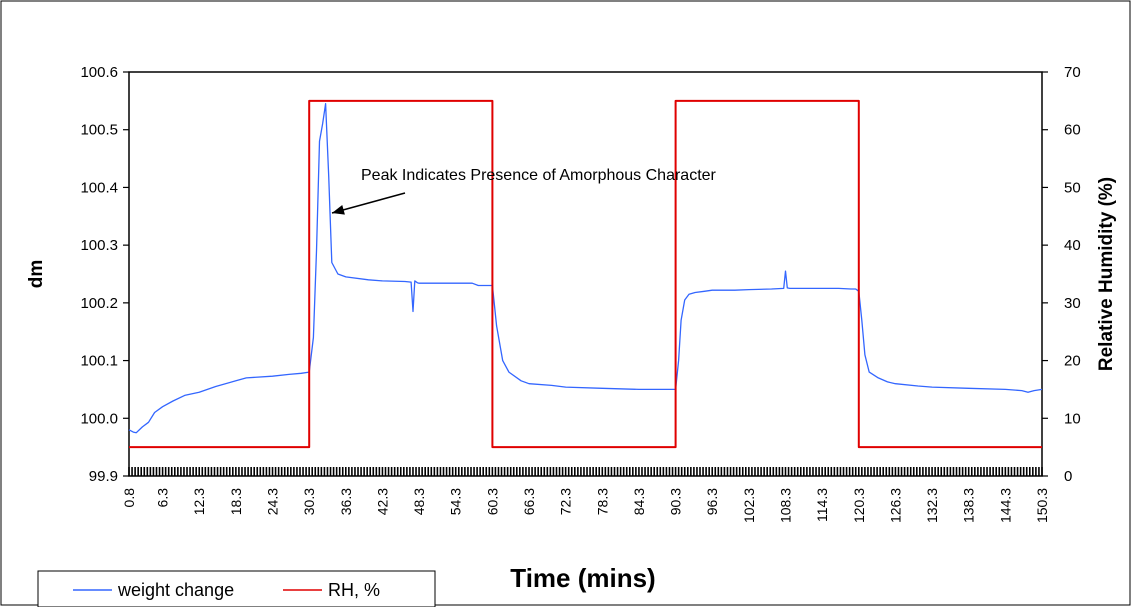  I want to click on y-tick-label: 100.5, so click(99, 130).